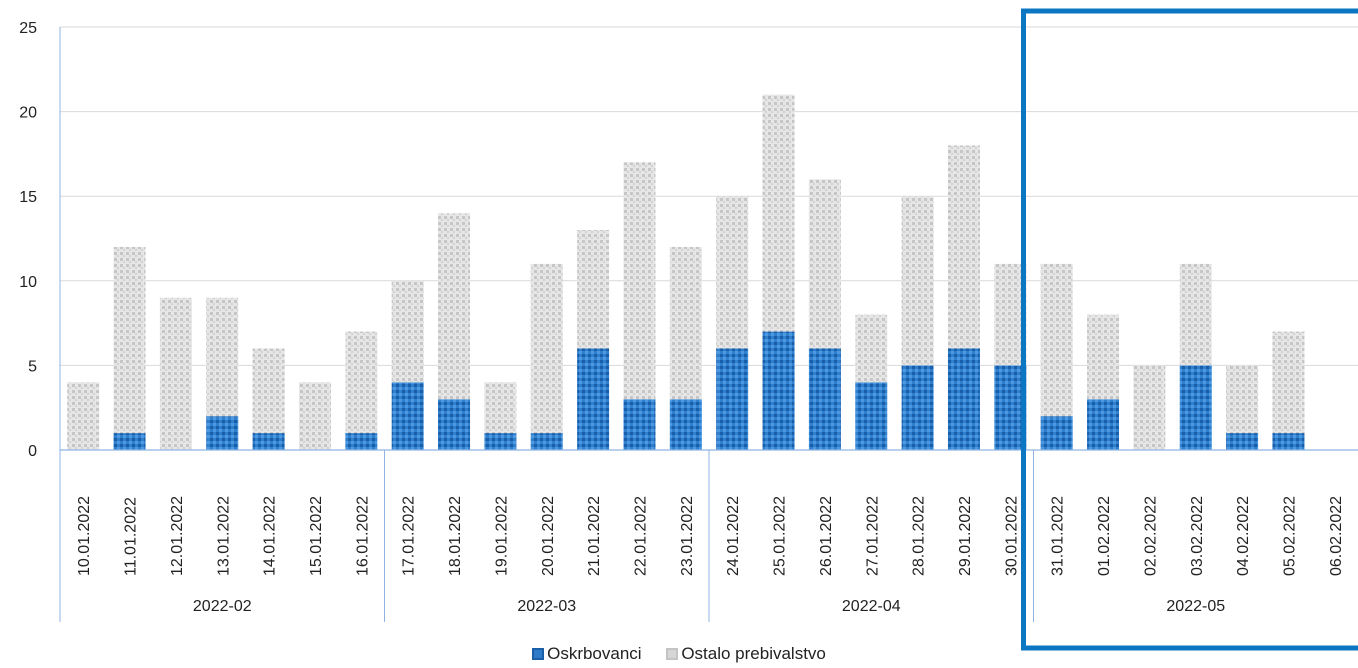 The width and height of the screenshot is (1358, 668). I want to click on group-label: 2022-03, so click(546, 606).